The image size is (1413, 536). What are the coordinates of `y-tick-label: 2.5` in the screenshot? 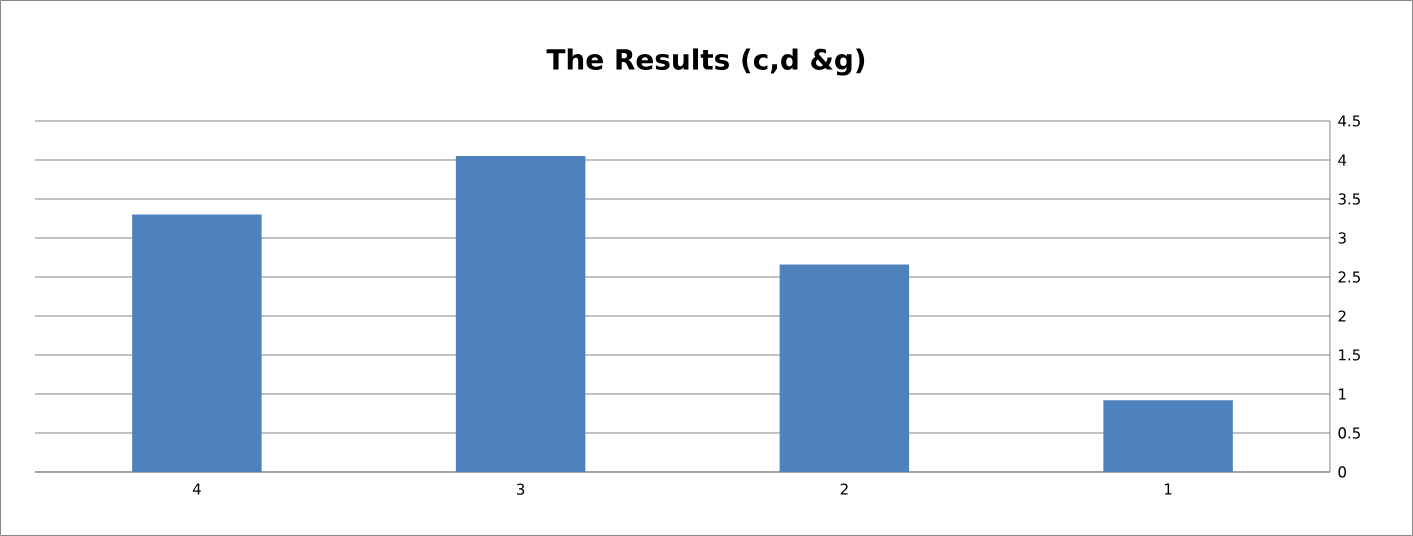 It's located at (1349, 277).